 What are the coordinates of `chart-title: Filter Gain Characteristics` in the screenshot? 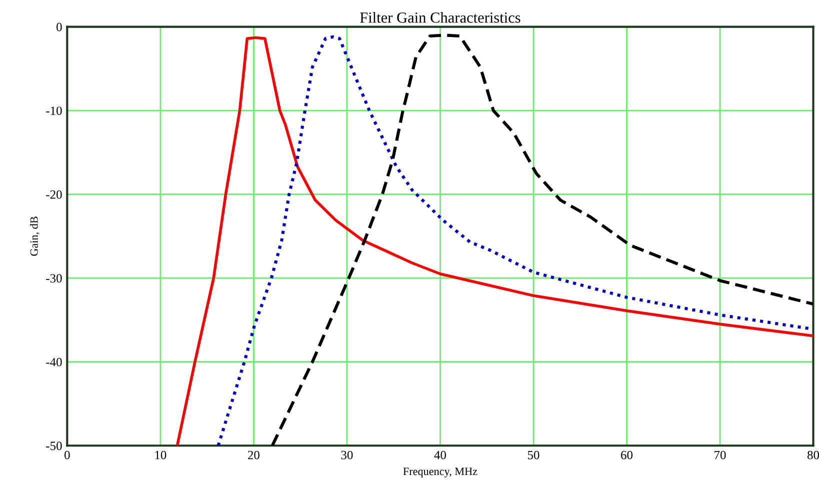 It's located at (440, 17).